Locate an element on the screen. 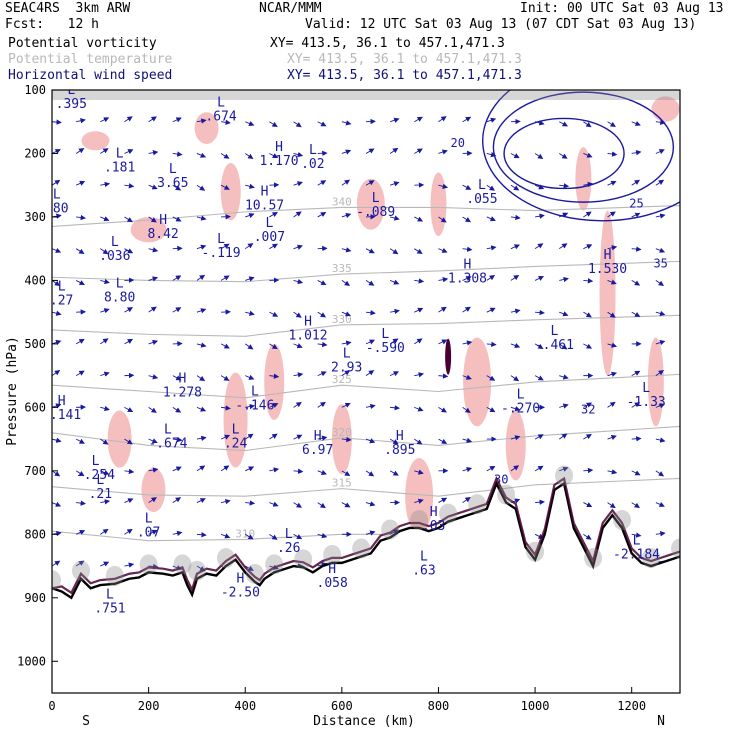 Image resolution: width=740 pixels, height=740 pixels. init-time: Init: 00 UTC Sat 03 Aug 13 is located at coordinates (622, 8).